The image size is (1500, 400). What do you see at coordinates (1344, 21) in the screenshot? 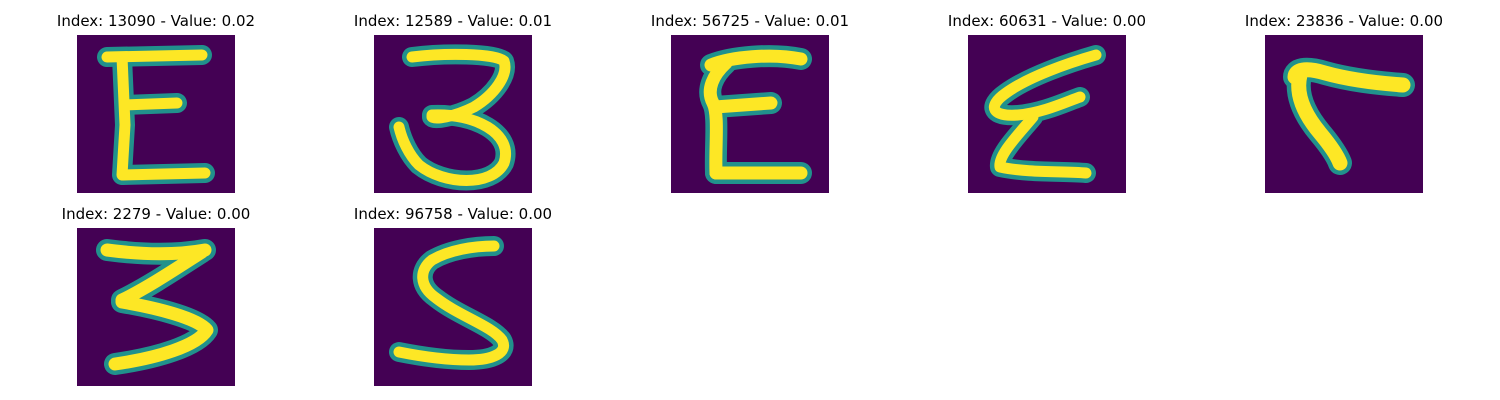
I see `panel-title: Index: 23836 - Value: 0.00` at bounding box center [1344, 21].